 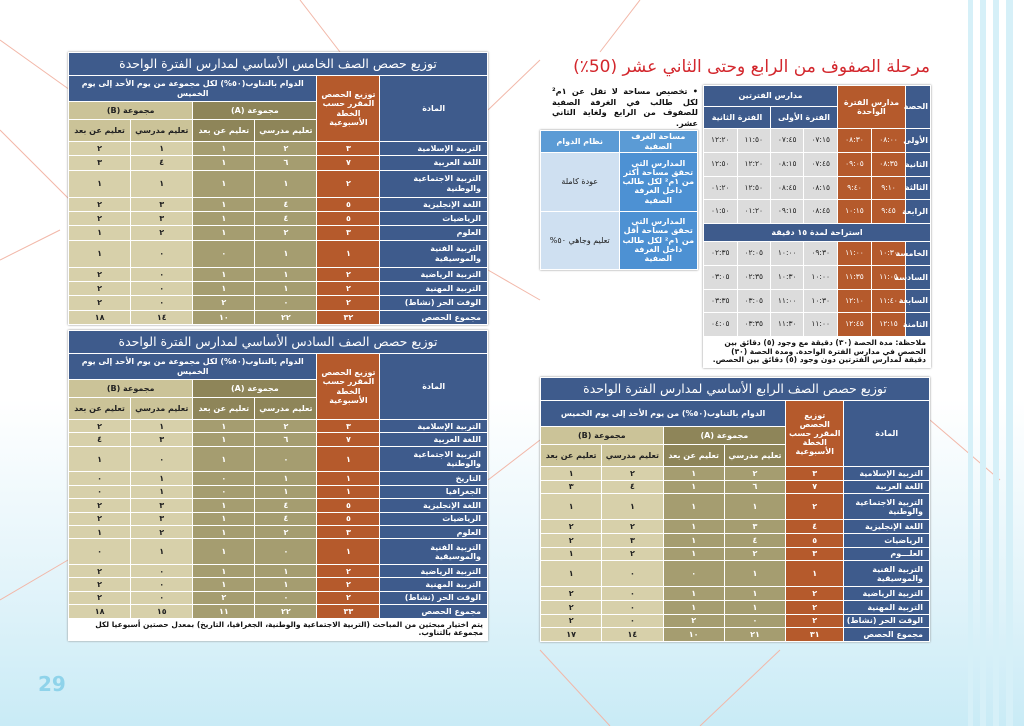 I want to click on single-time: ١٠:١٥, so click(x=854, y=212).